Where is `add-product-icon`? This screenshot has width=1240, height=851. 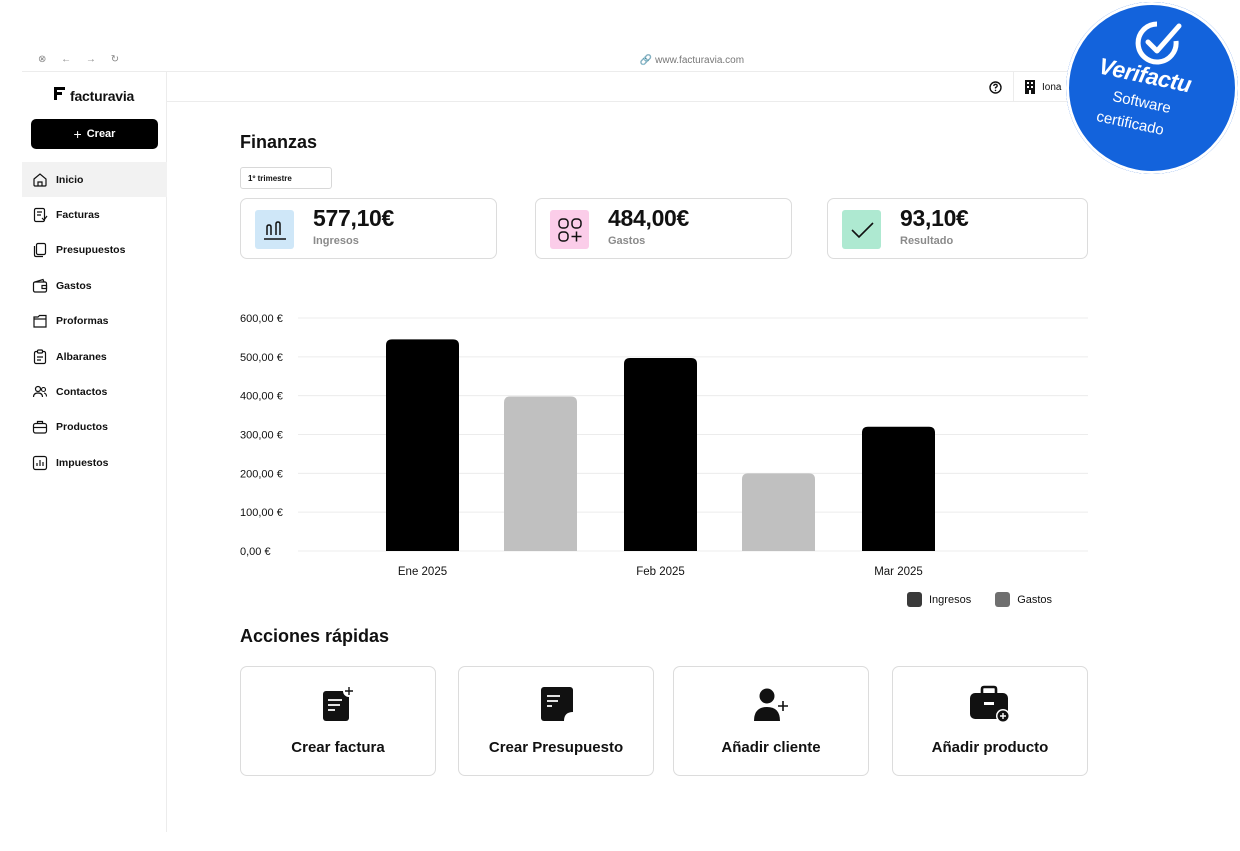
add-product-icon is located at coordinates (990, 704).